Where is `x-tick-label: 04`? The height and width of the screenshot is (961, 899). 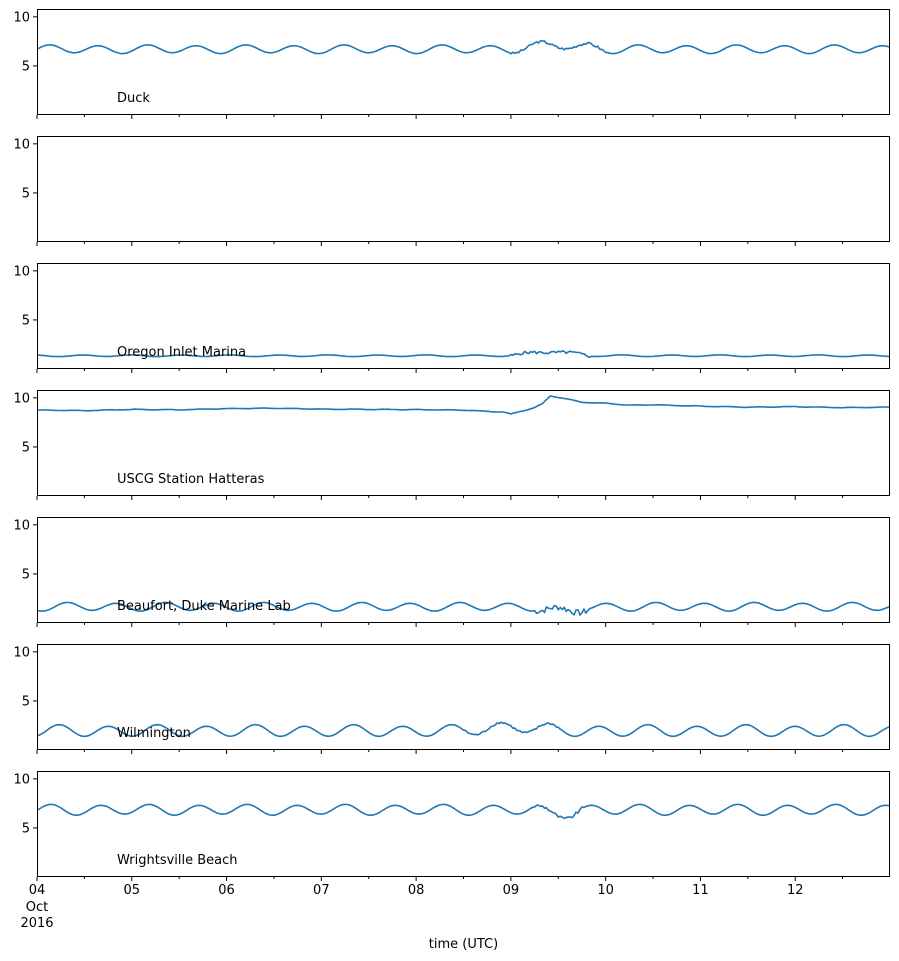
x-tick-label: 04 is located at coordinates (37, 890).